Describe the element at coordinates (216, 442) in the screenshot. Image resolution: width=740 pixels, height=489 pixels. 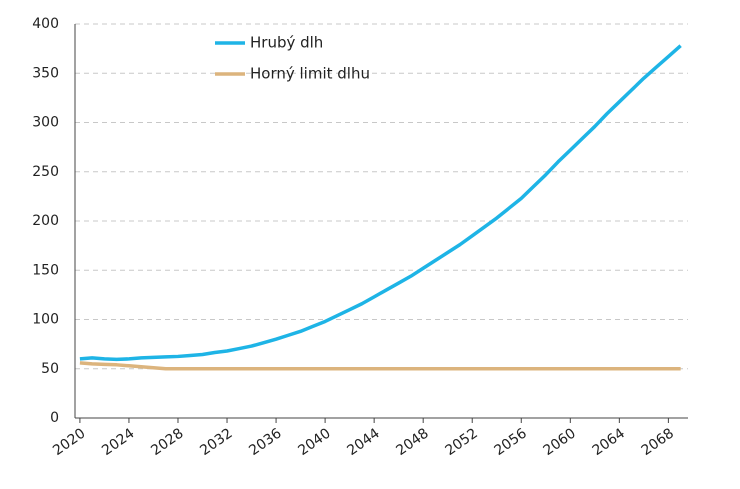
I see `x-tick-label: 2032` at that location.